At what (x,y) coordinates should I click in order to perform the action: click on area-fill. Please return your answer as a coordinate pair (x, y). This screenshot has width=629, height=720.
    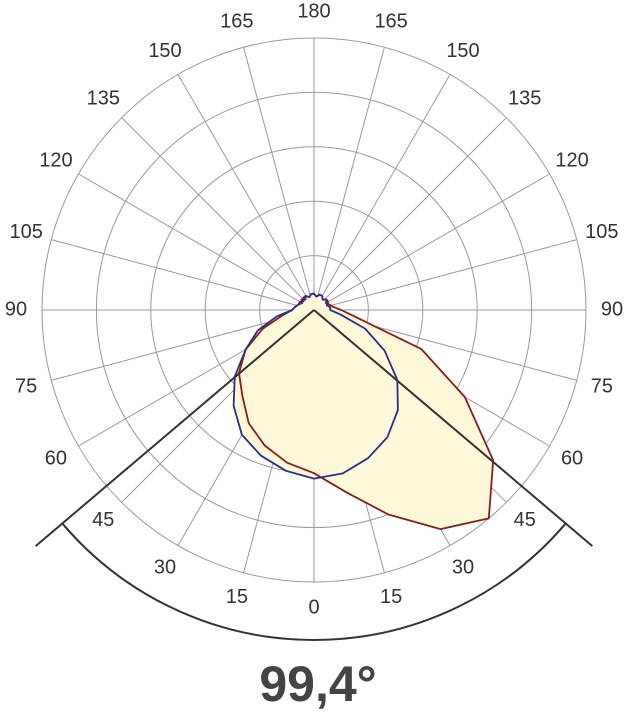
    Looking at the image, I should click on (315, 386).